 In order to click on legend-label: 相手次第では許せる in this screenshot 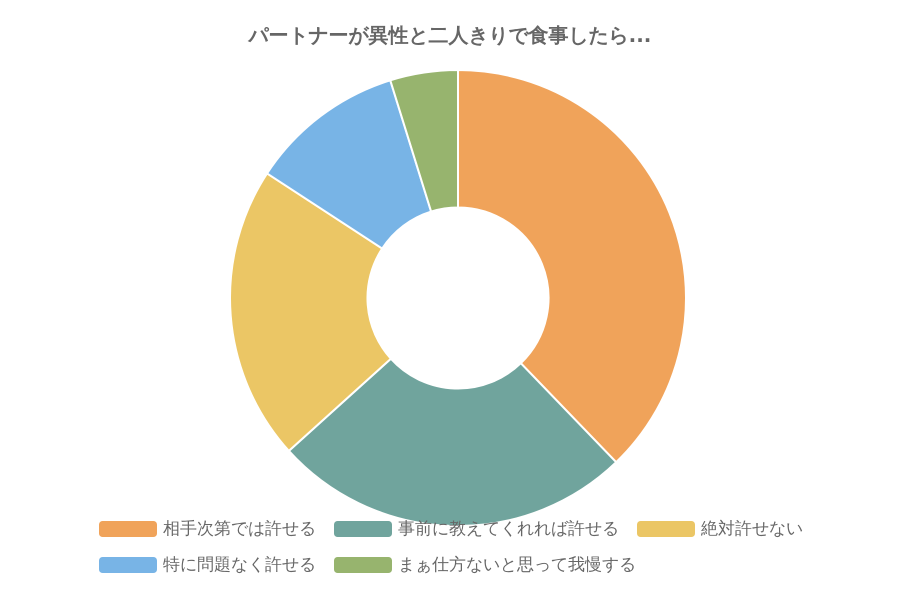, I will do `click(239, 529)`.